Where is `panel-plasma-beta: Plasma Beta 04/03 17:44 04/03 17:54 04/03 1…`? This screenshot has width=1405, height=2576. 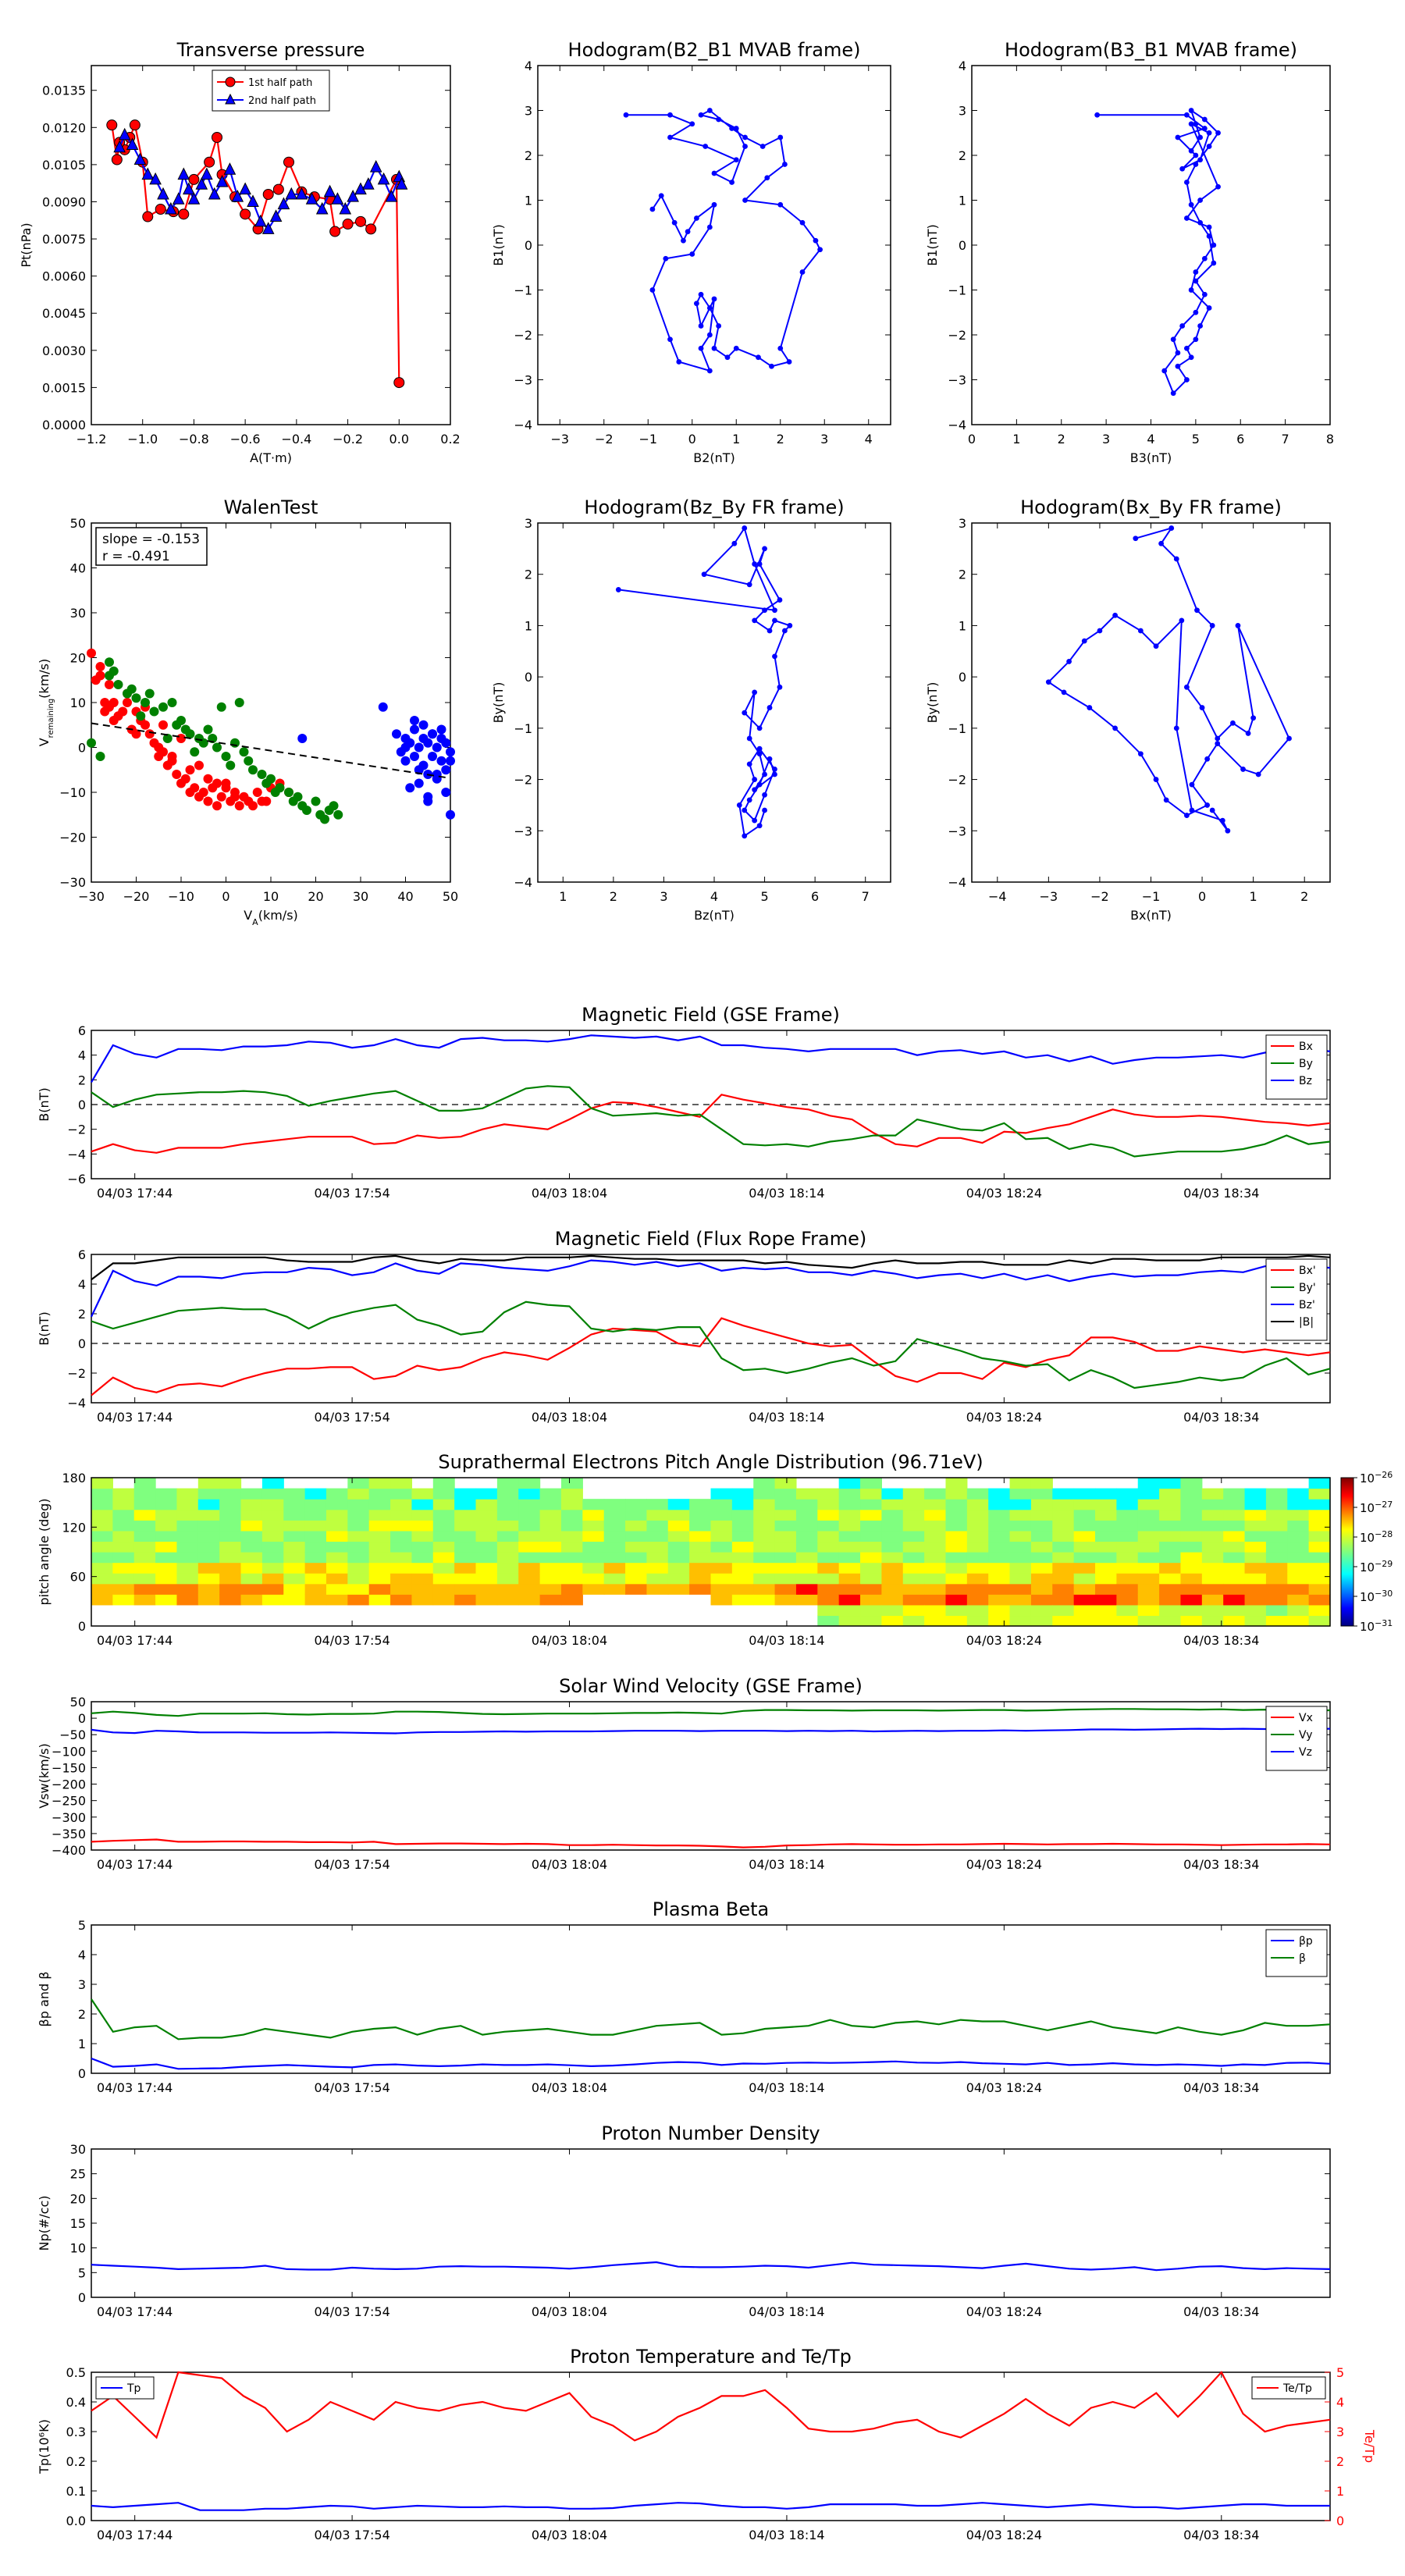 panel-plasma-beta: Plasma Beta 04/03 17:44 04/03 17:54 04/03 1… is located at coordinates (684, 1997).